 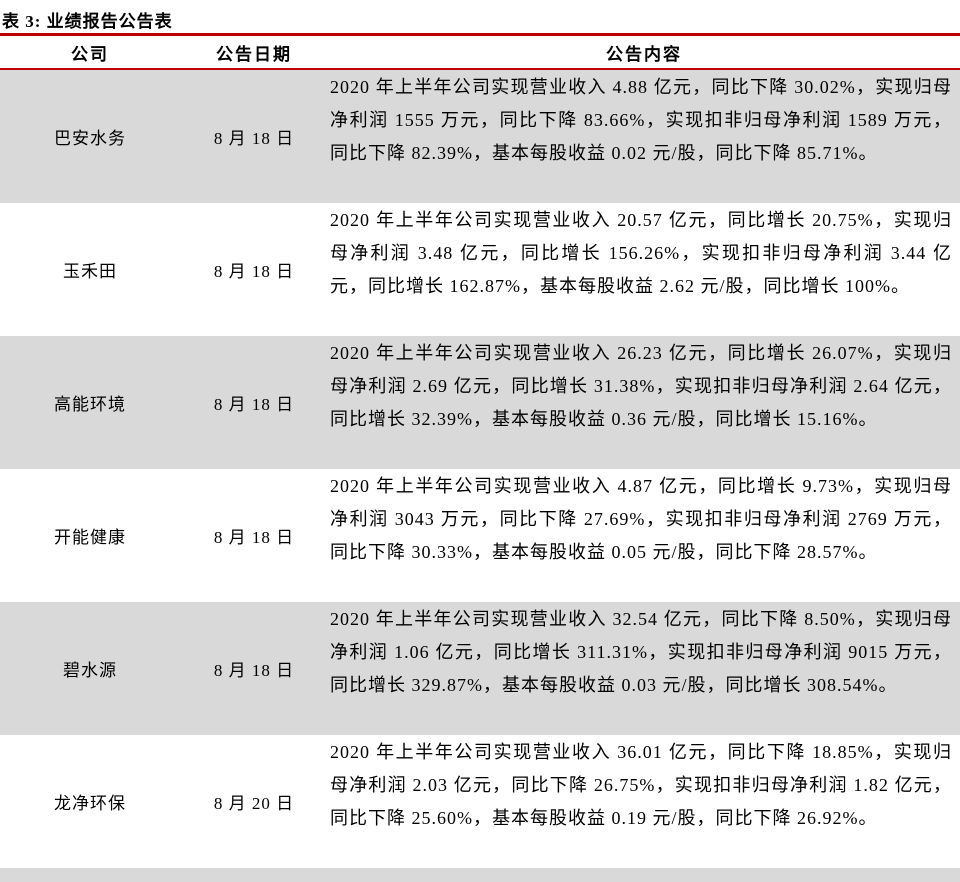 I want to click on company-cell: 龙净环保, so click(x=90, y=803).